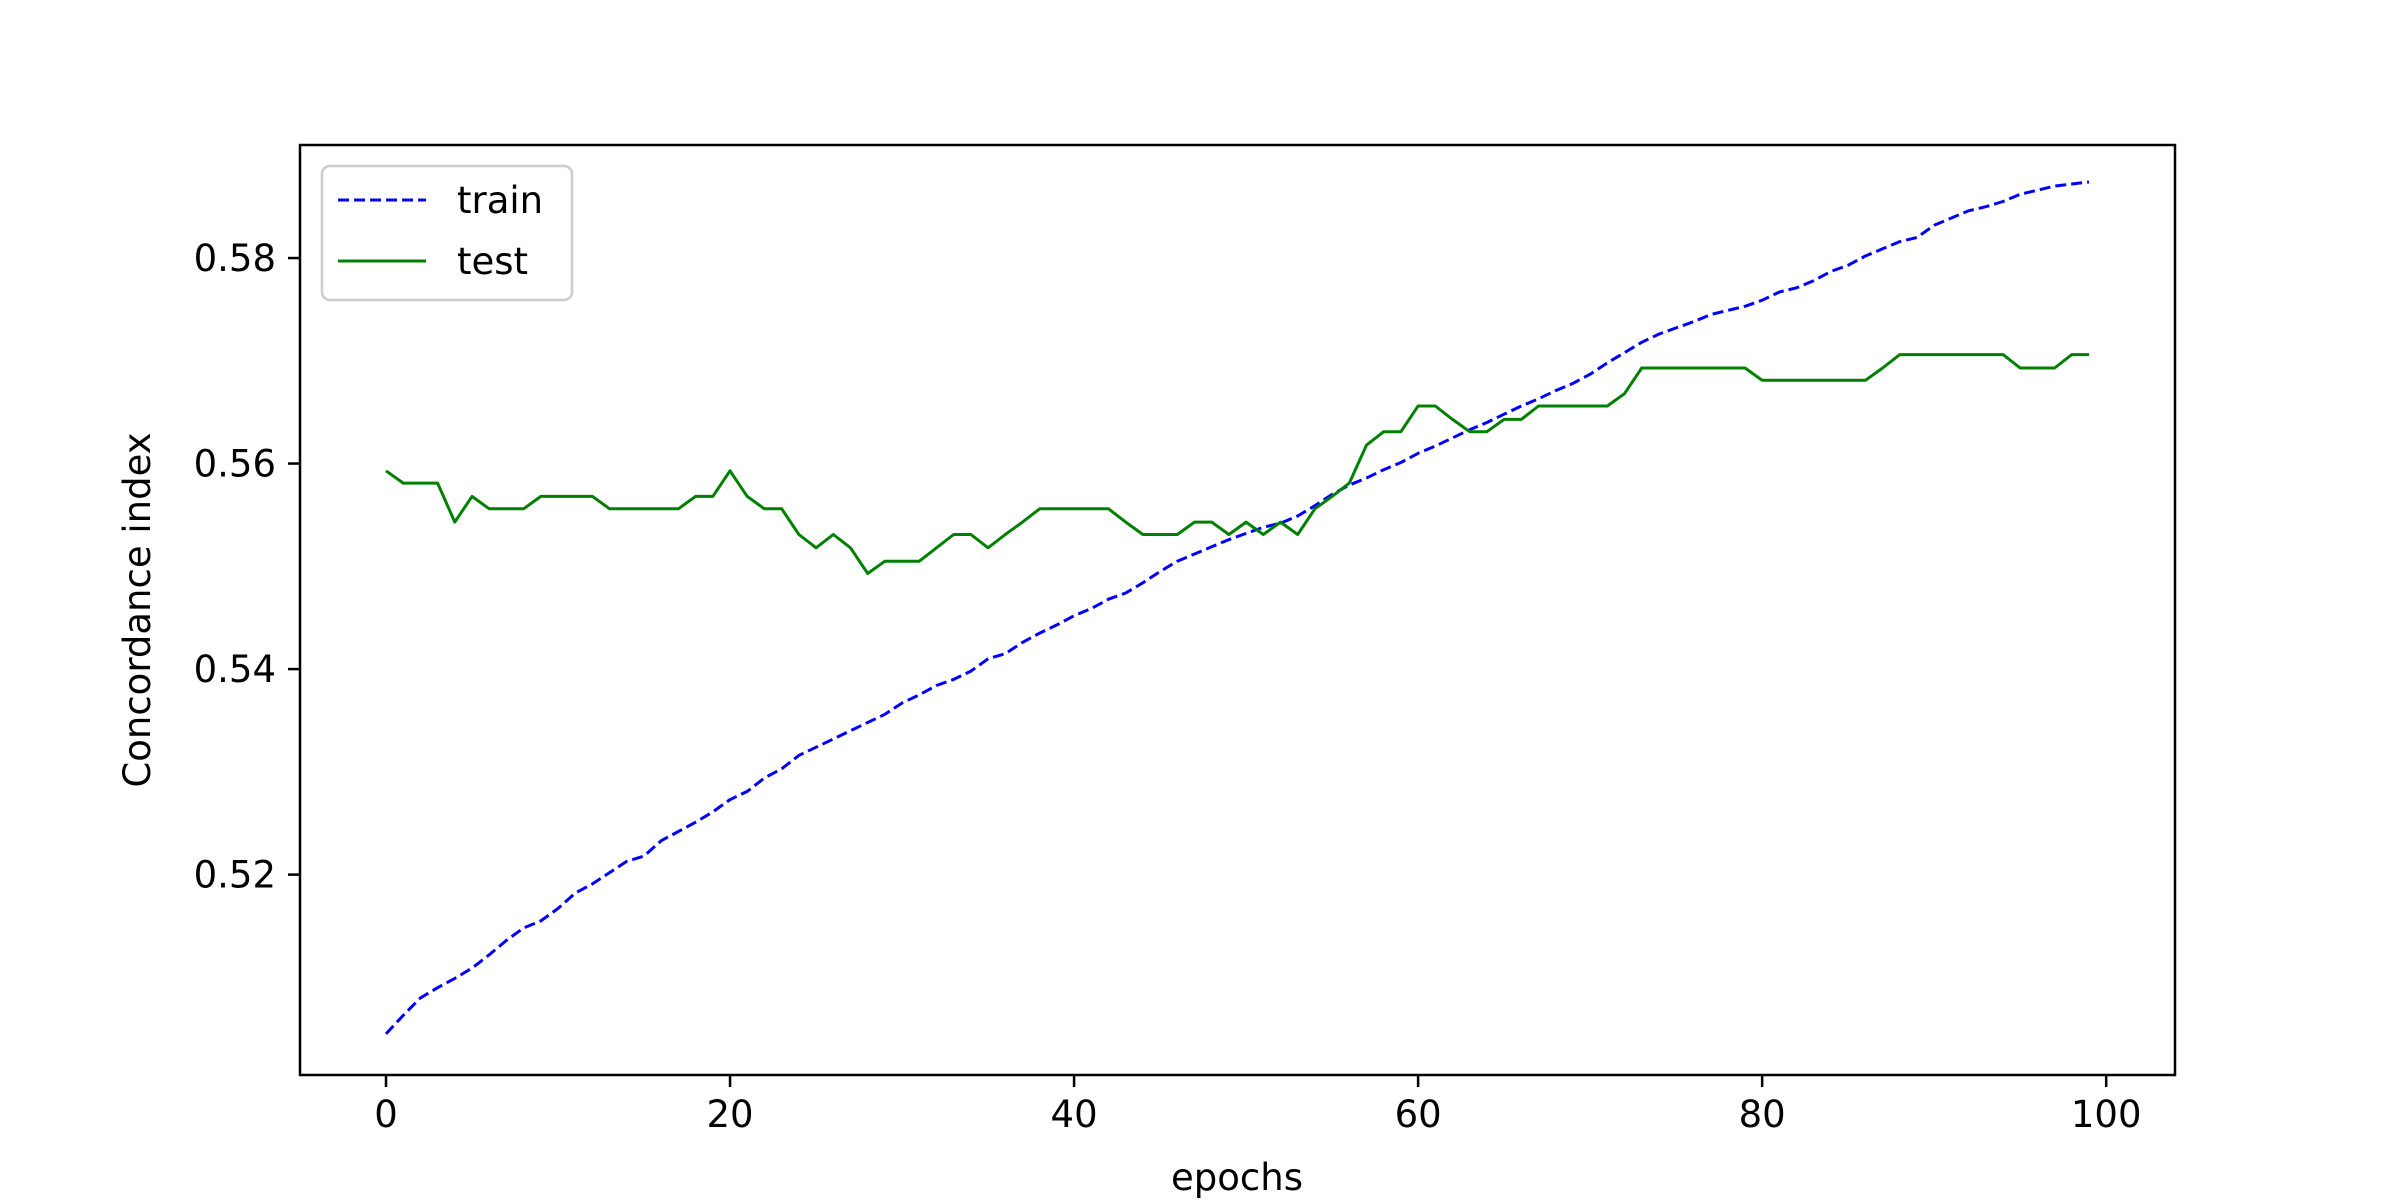  I want to click on series-line-test, so click(1237, 464).